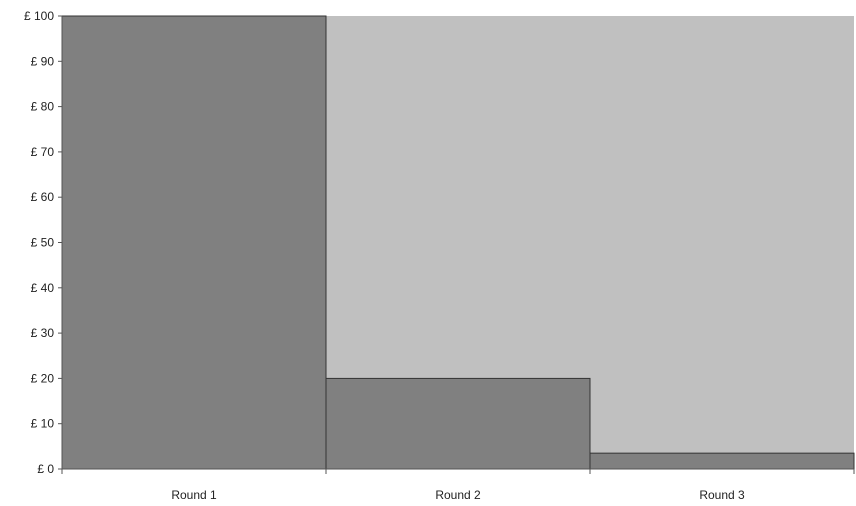 The image size is (856, 506). What do you see at coordinates (43, 107) in the screenshot?
I see `y-tick-label: £ 80` at bounding box center [43, 107].